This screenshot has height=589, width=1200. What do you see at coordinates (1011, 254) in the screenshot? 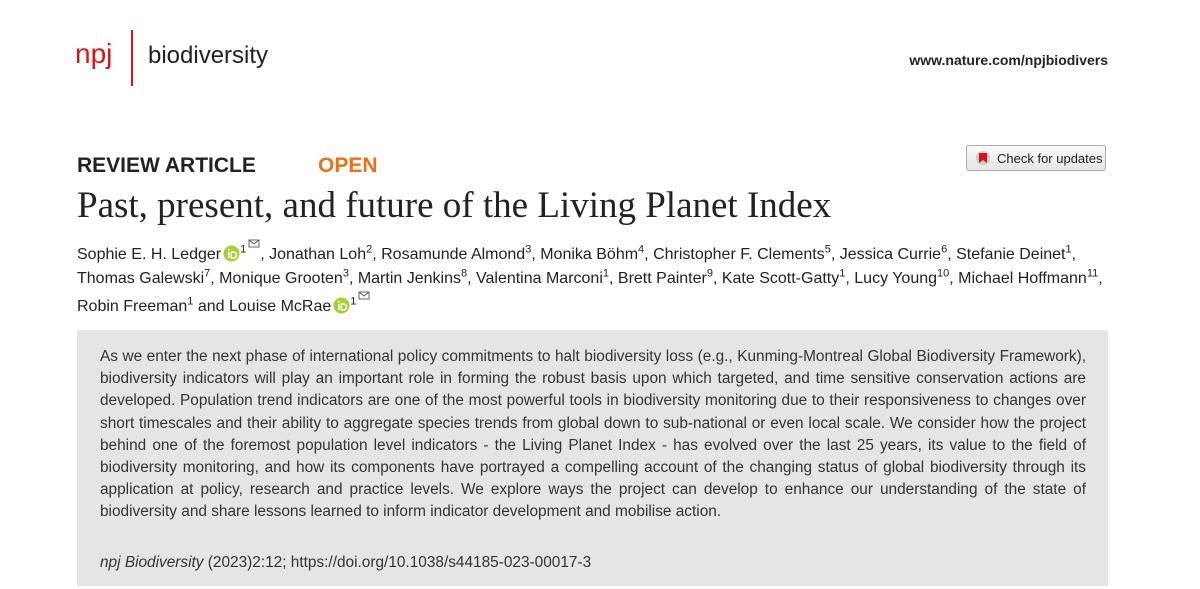
I see `author-name: Stefanie Deinet` at bounding box center [1011, 254].